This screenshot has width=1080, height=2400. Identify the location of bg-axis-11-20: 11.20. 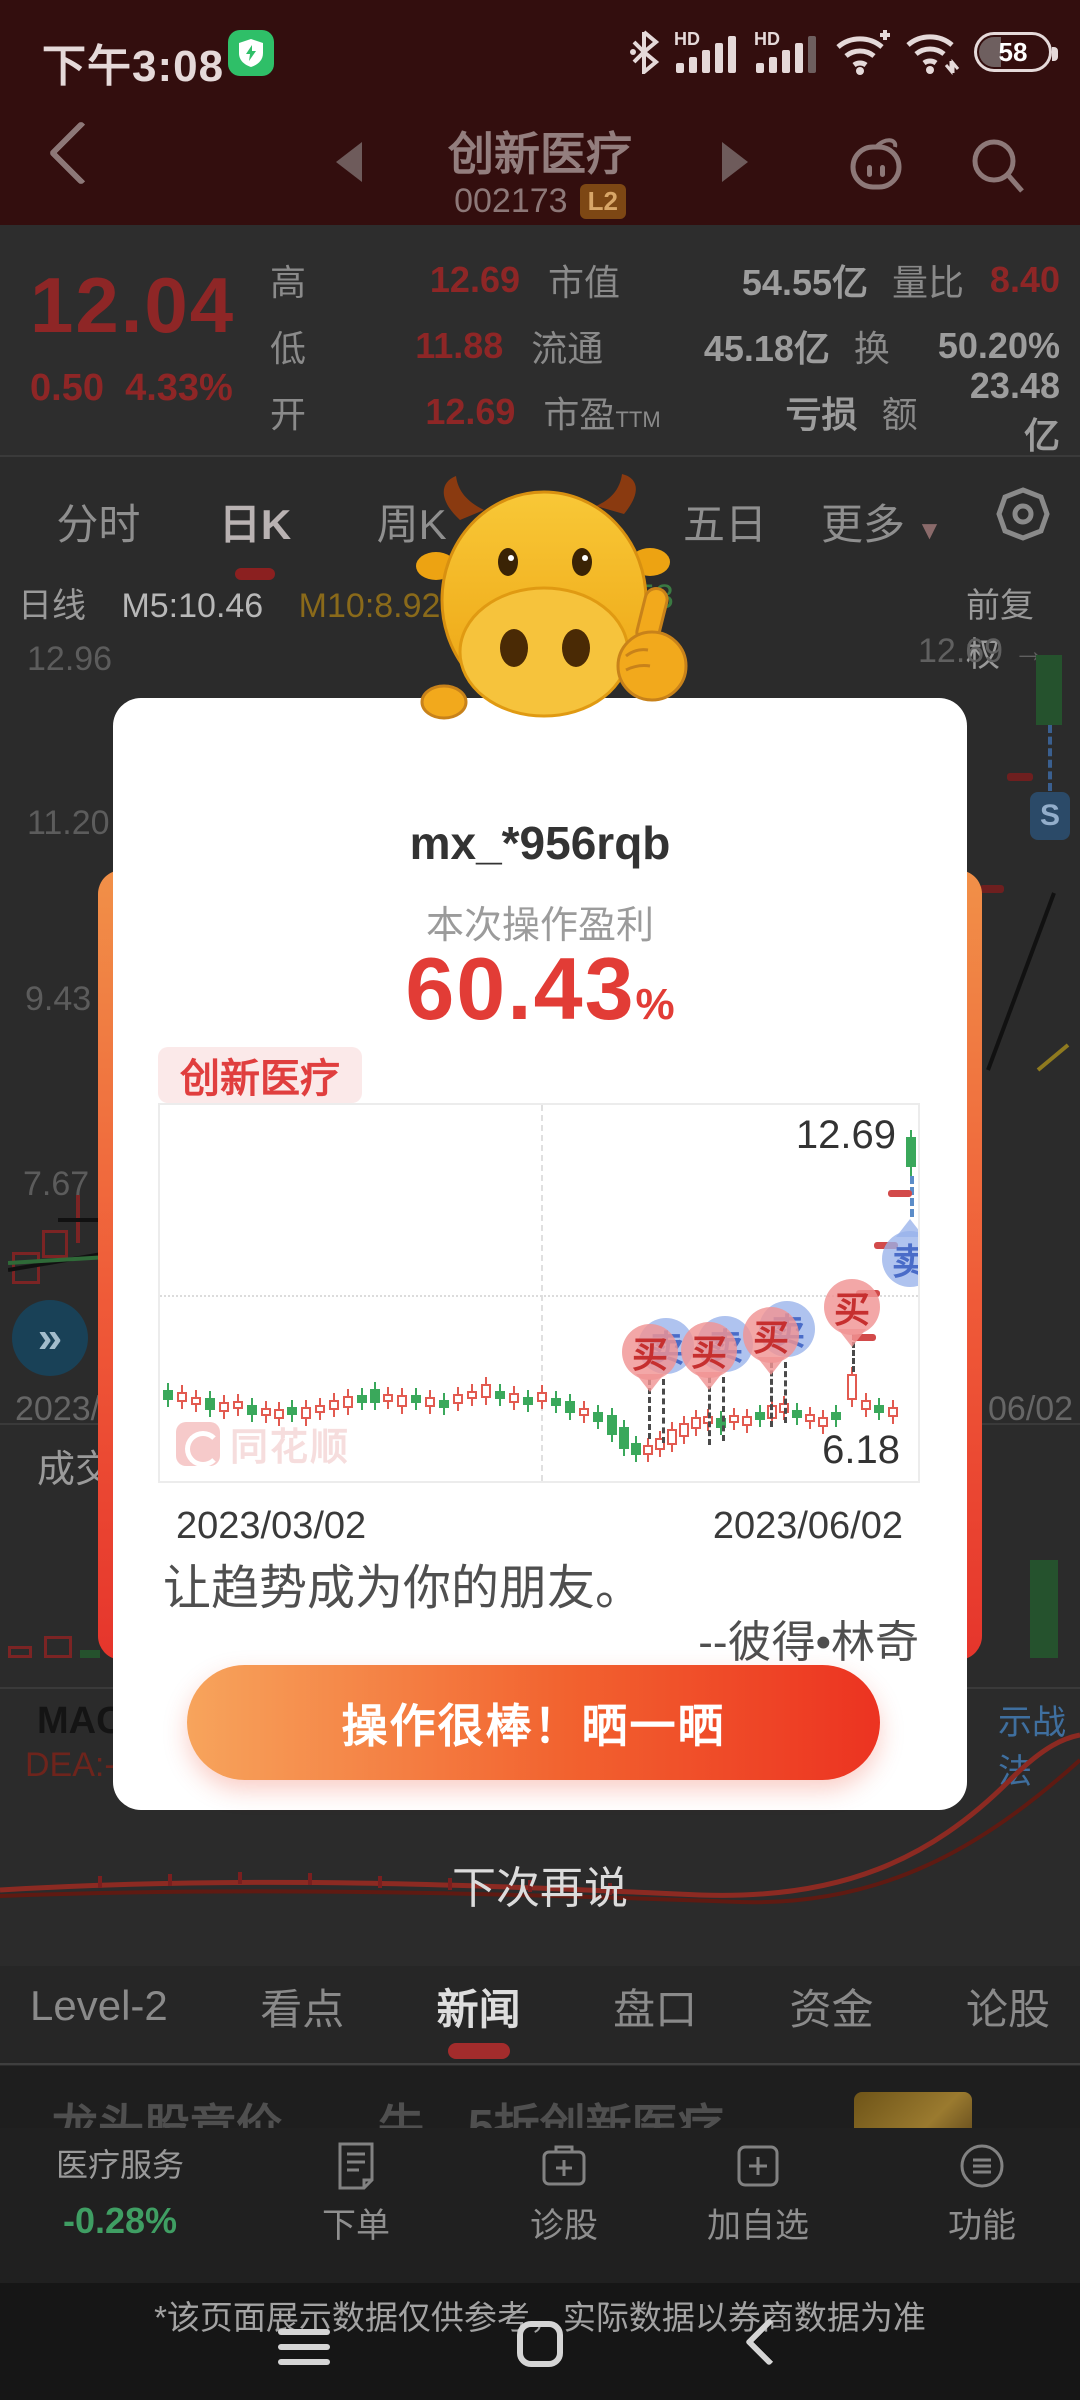
(68, 823).